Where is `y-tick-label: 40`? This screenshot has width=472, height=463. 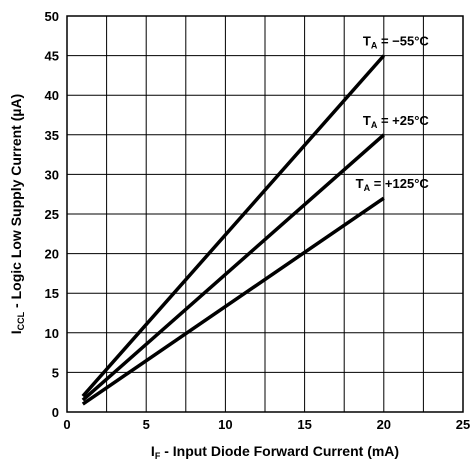
y-tick-label: 40 is located at coordinates (52, 95).